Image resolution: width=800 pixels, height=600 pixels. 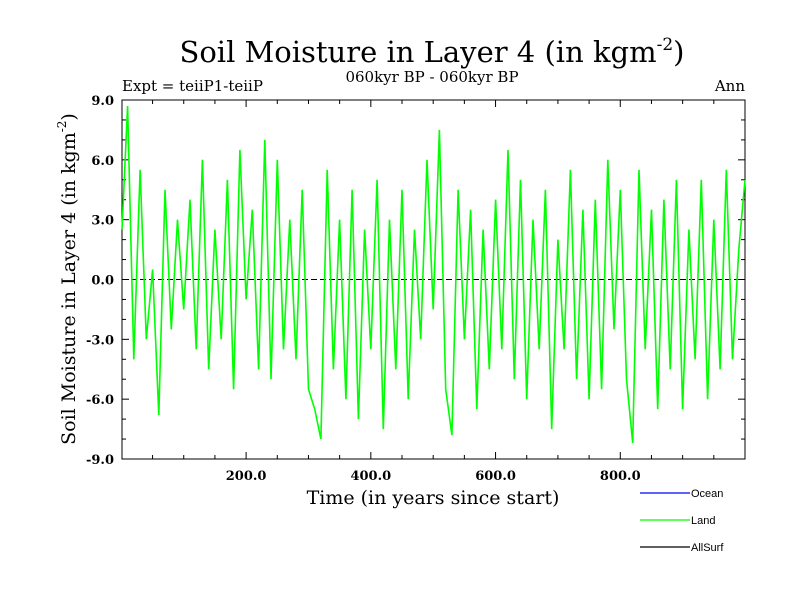 What do you see at coordinates (703, 521) in the screenshot?
I see `legend-label-land: Land` at bounding box center [703, 521].